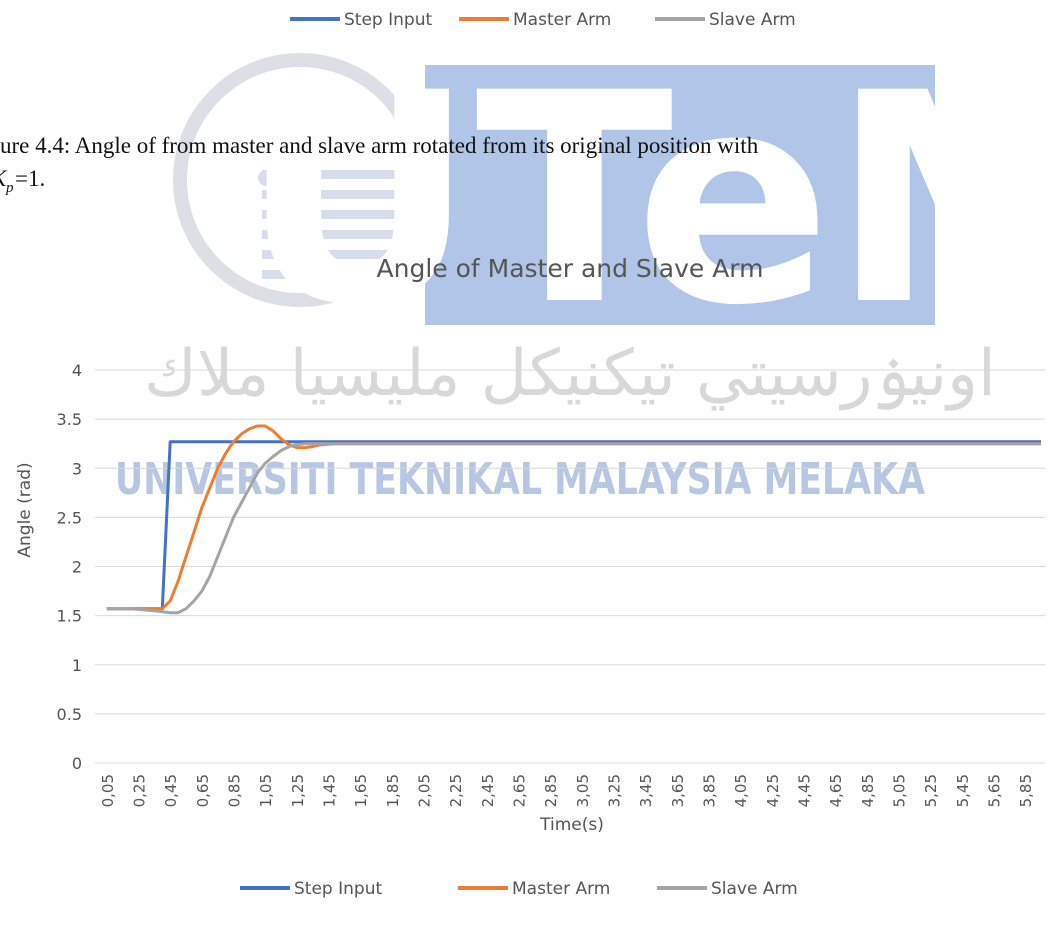 The height and width of the screenshot is (932, 1050). I want to click on x-tick-label: 2,05, so click(425, 790).